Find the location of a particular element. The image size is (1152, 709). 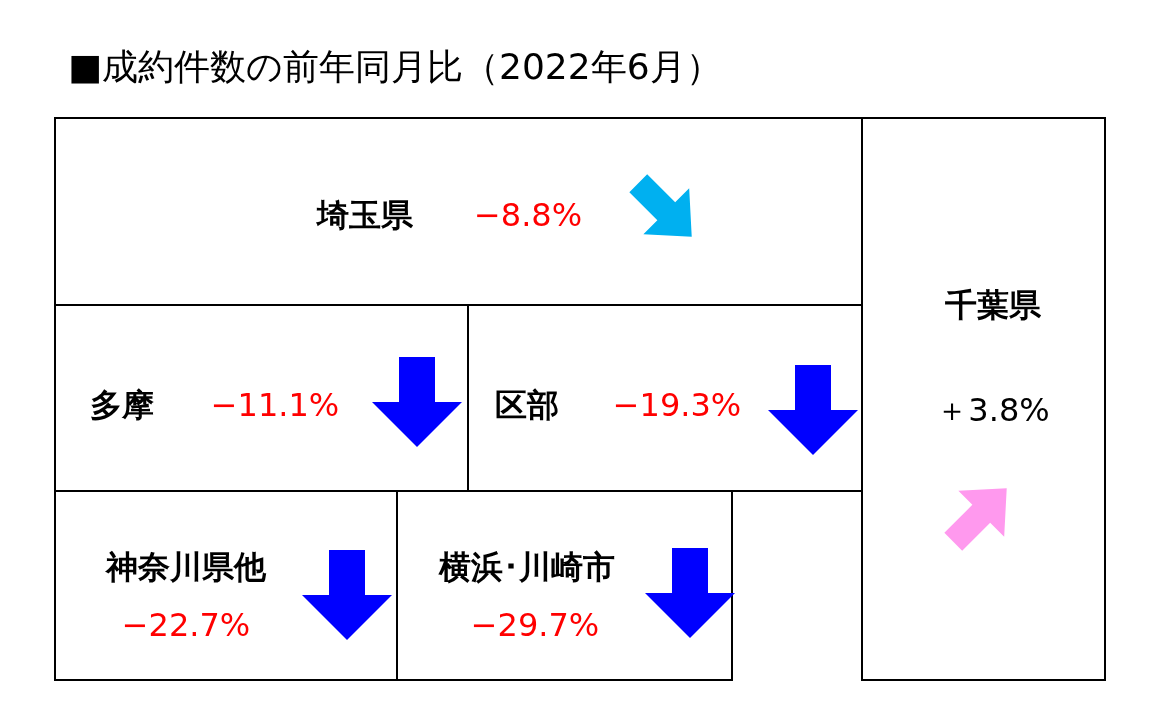

category-label: 神奈川県他 is located at coordinates (185, 567).